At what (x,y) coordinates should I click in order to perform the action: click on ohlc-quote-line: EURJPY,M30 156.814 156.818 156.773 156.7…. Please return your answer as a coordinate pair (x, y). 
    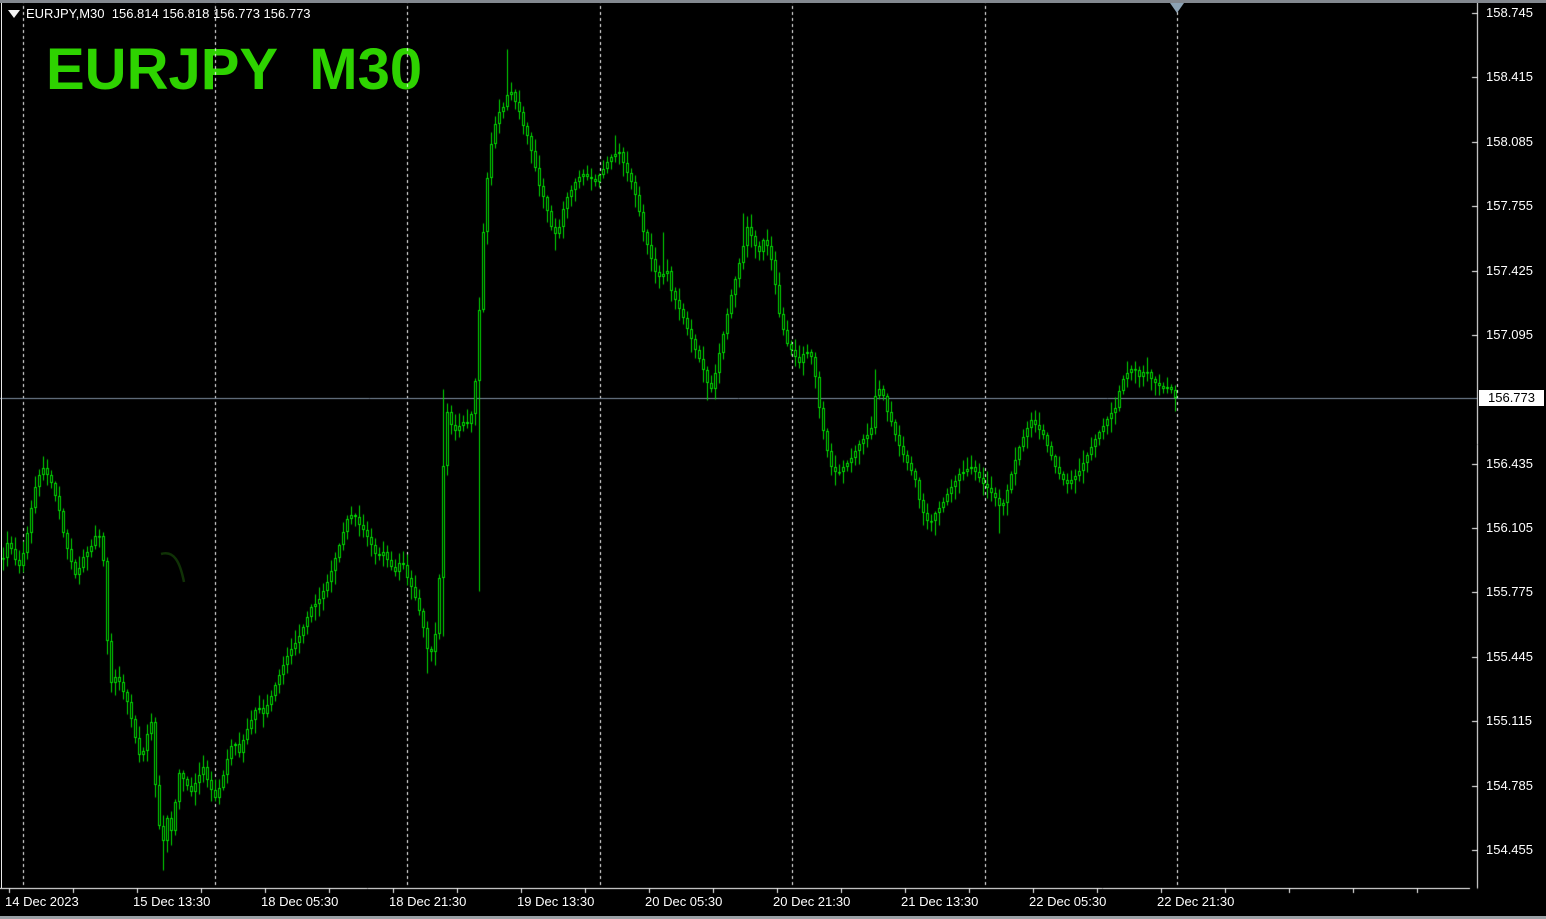
    Looking at the image, I should click on (168, 13).